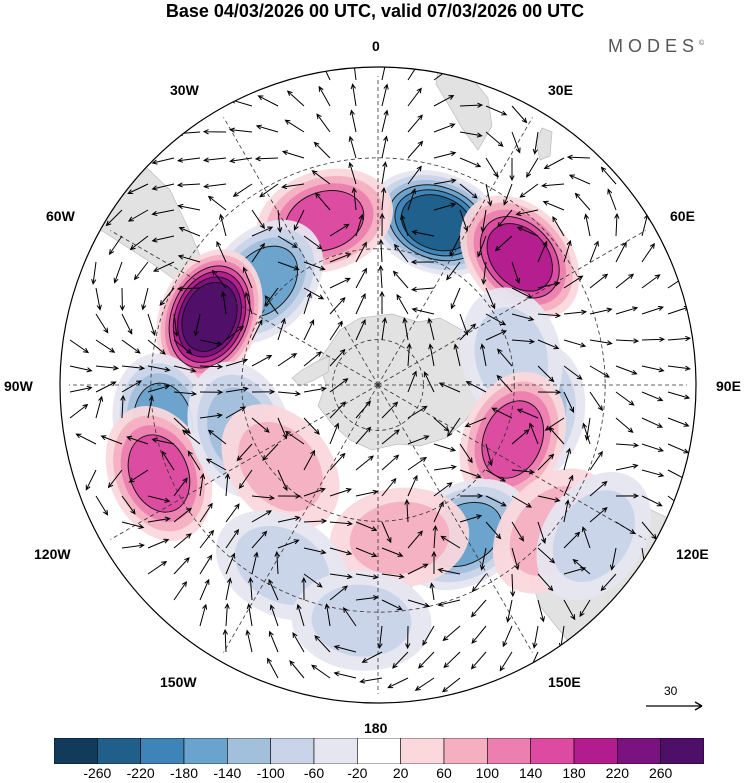  Describe the element at coordinates (184, 90) in the screenshot. I see `lon-label-30w: 30W` at that location.